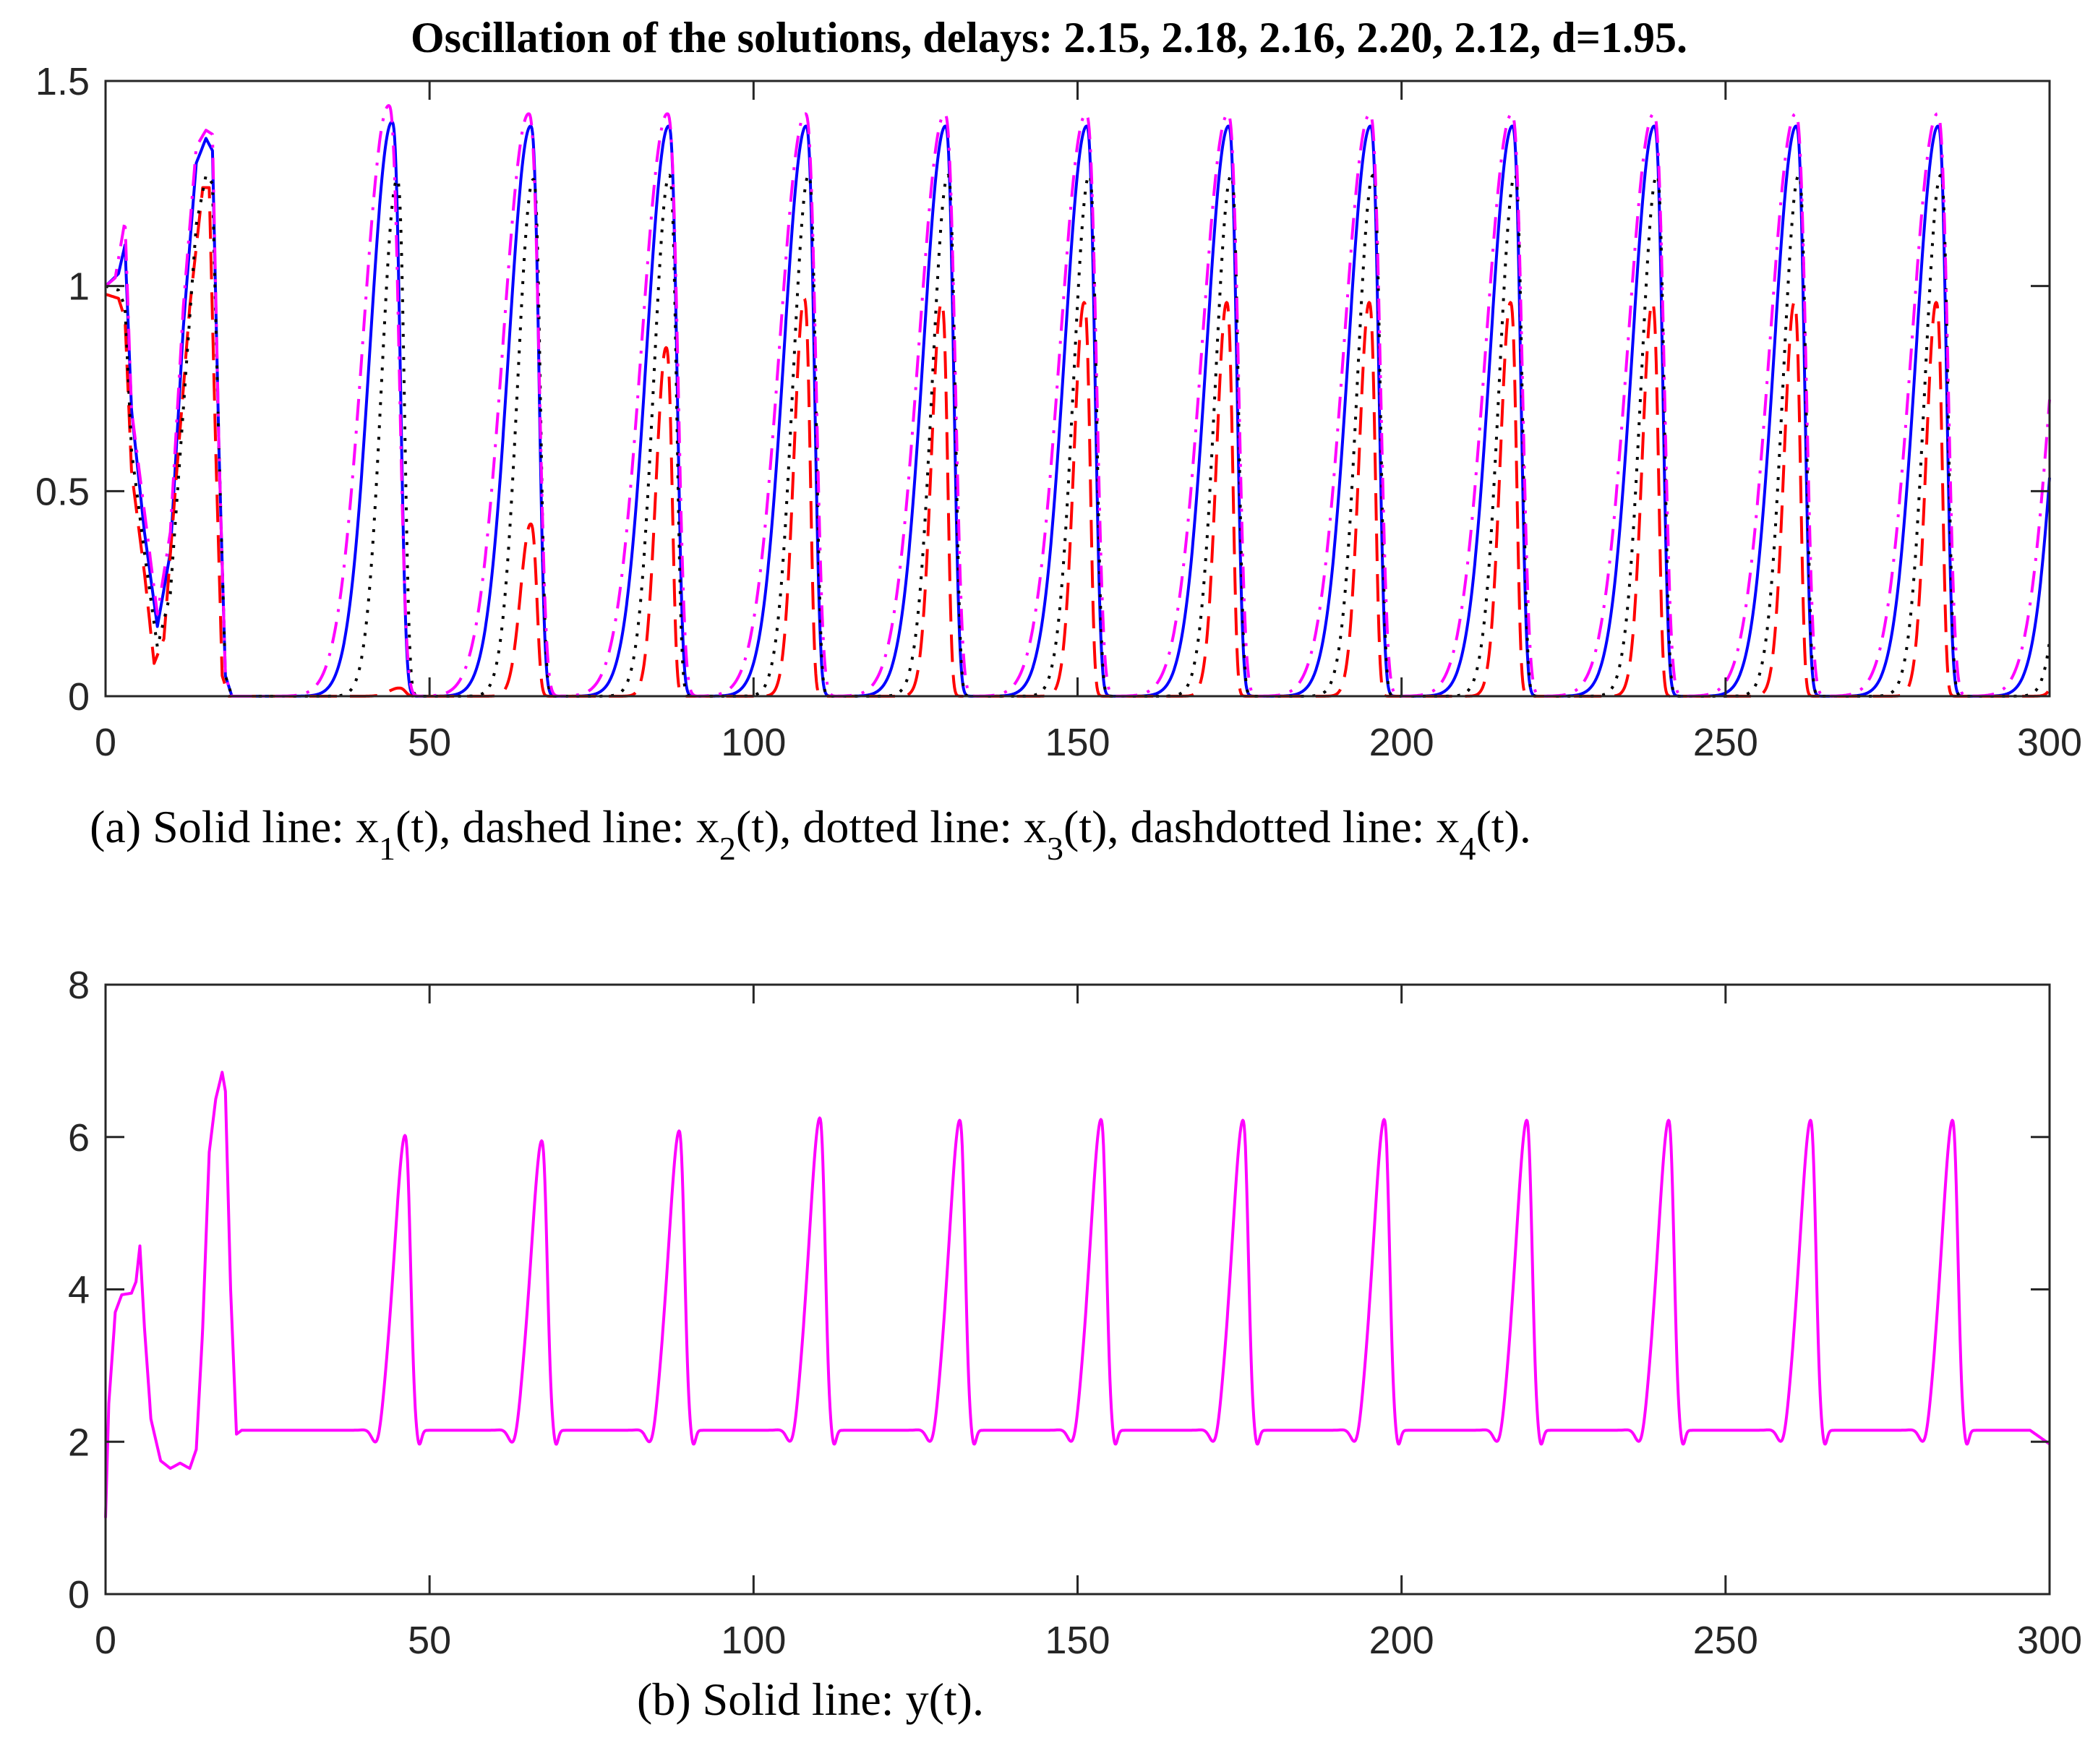 The height and width of the screenshot is (1764, 2098). Describe the element at coordinates (63, 491) in the screenshot. I see `y-tick-label: 0.5` at that location.